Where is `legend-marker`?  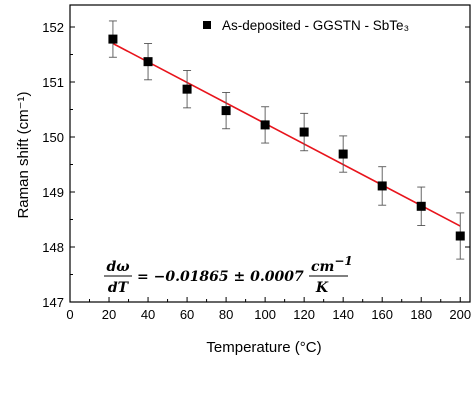 legend-marker is located at coordinates (207, 25).